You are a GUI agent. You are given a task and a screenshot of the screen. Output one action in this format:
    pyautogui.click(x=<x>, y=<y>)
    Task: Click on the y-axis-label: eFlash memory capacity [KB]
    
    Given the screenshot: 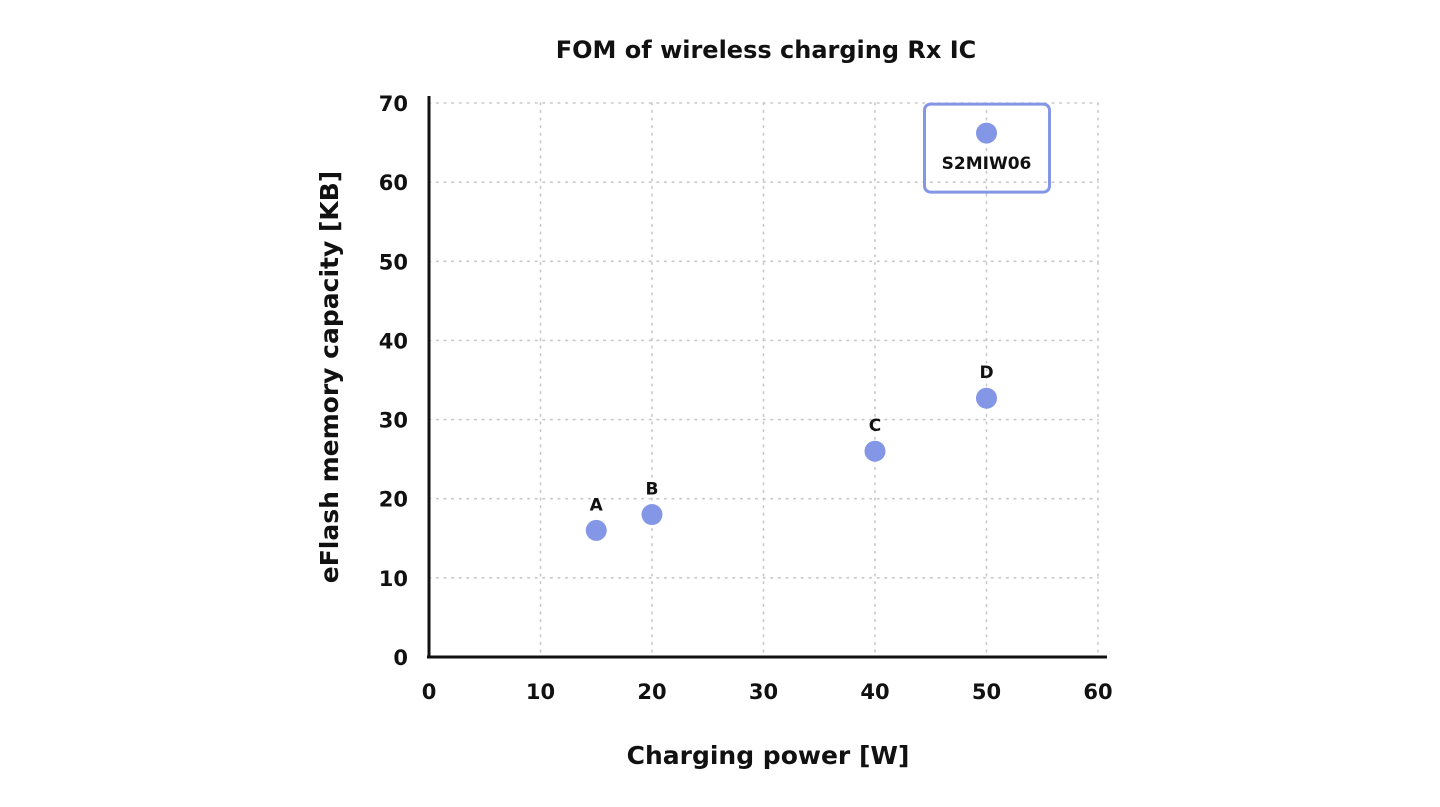 What is the action you would take?
    pyautogui.click(x=329, y=377)
    